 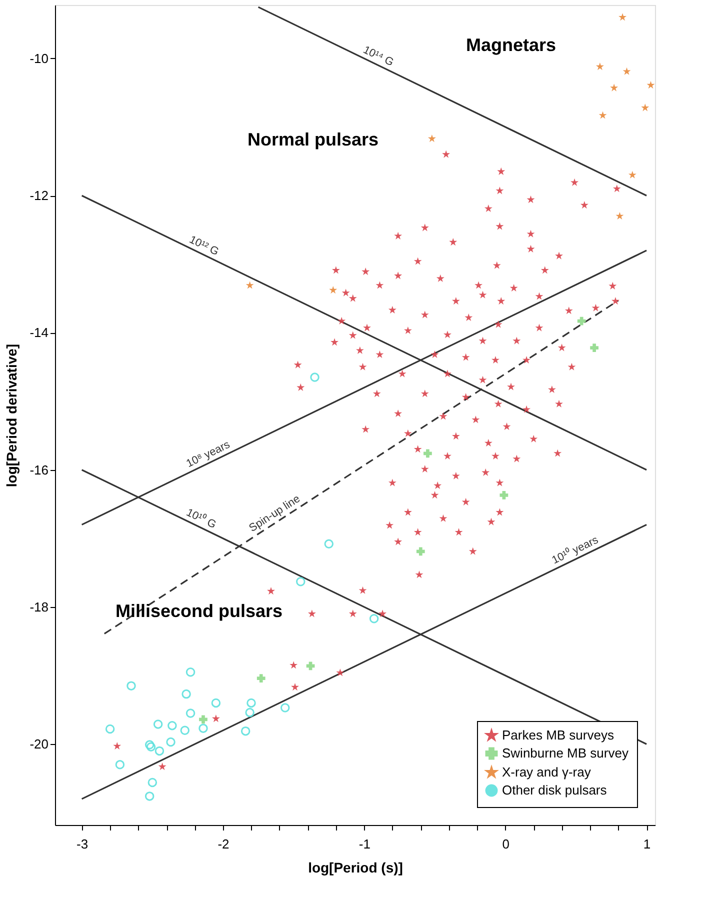 I want to click on legend-label: Swinburne MB survey, so click(x=565, y=753).